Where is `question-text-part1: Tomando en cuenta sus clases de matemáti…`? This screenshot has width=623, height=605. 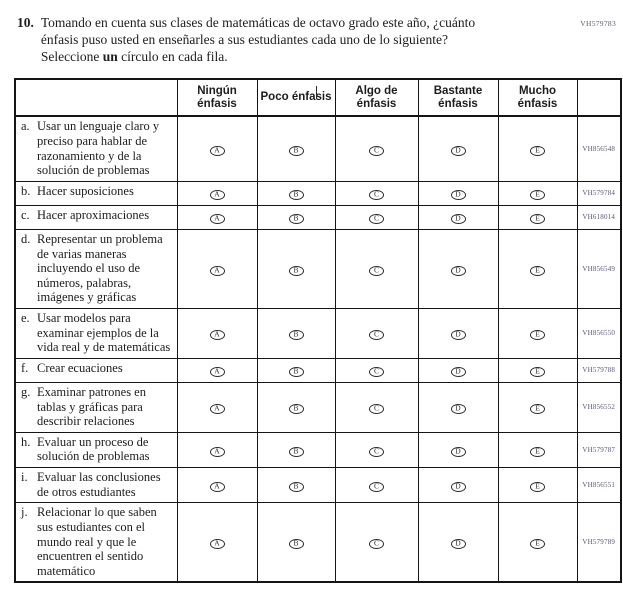
question-text-part1: Tomando en cuenta sus clases de matemáti… is located at coordinates (258, 39).